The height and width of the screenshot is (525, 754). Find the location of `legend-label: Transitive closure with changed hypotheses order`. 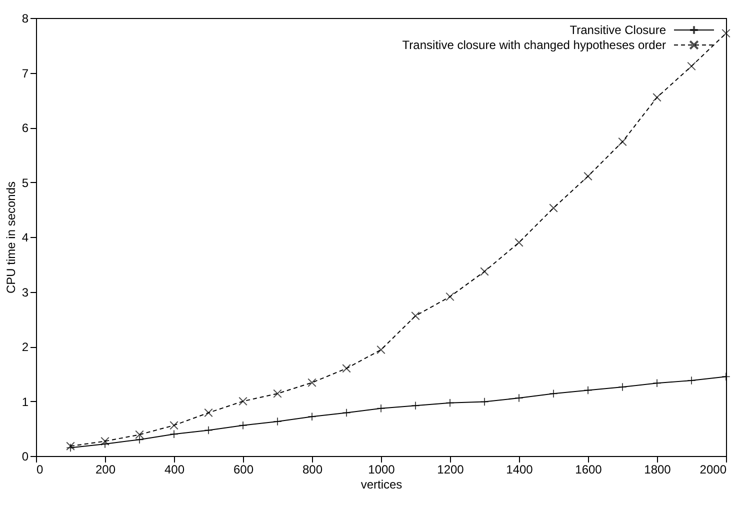

legend-label: Transitive closure with changed hypotheses order is located at coordinates (534, 45).